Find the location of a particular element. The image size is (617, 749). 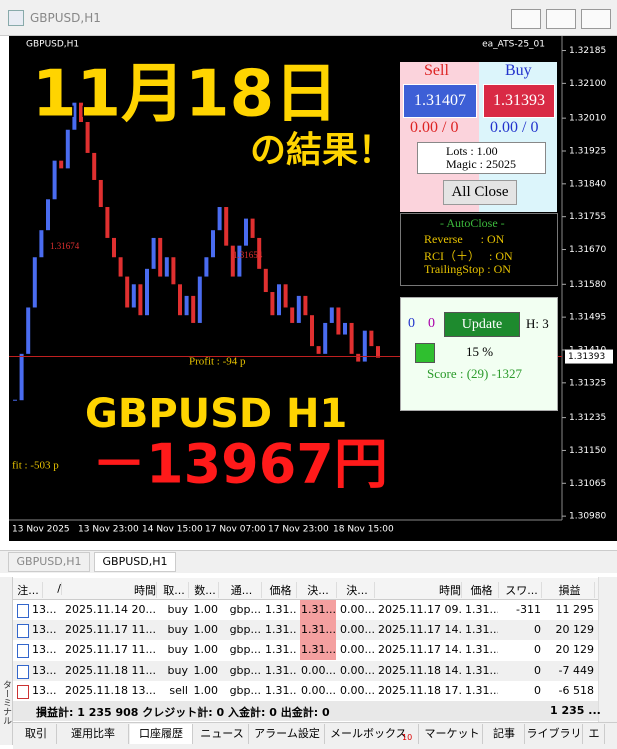

terminal-tab: ライブラリ is located at coordinates (554, 734).